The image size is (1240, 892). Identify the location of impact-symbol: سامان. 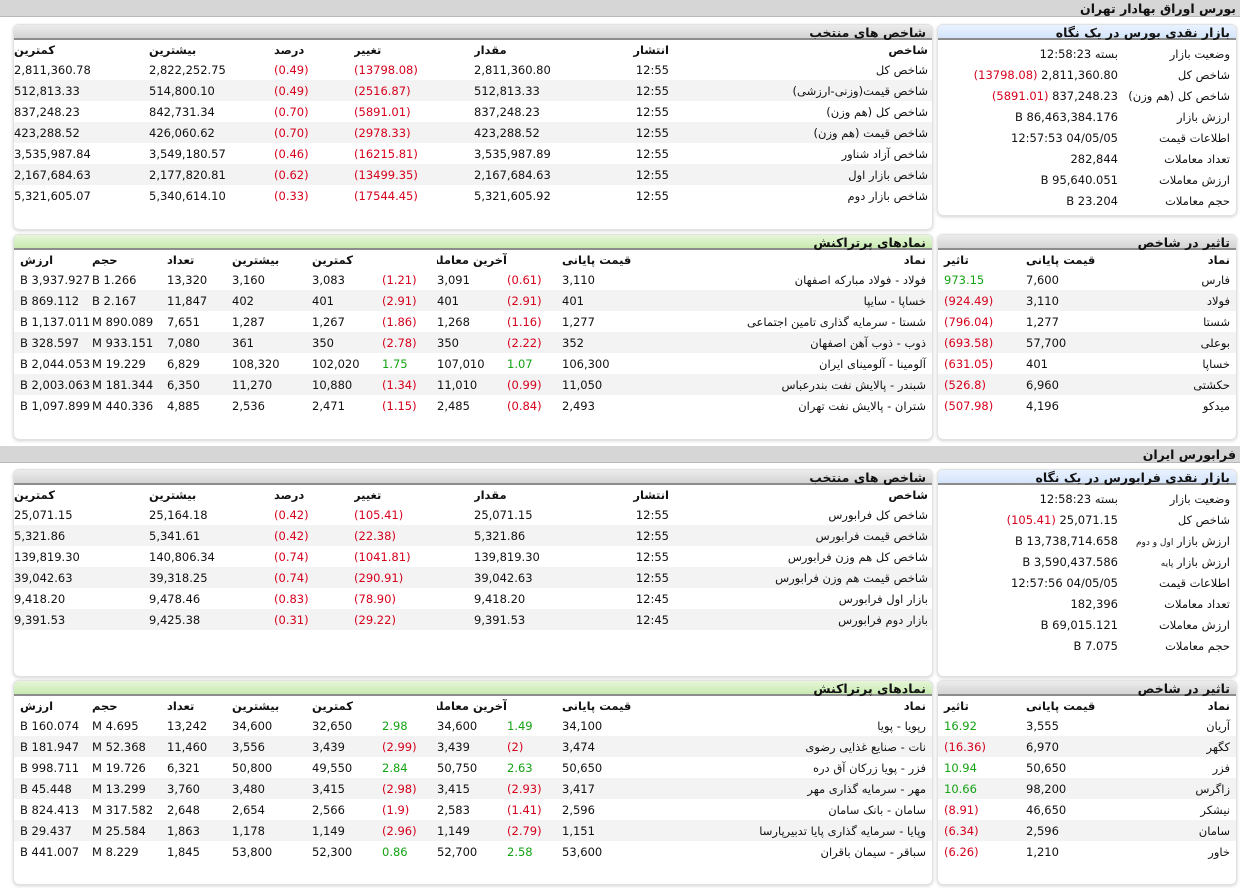
(1191, 830).